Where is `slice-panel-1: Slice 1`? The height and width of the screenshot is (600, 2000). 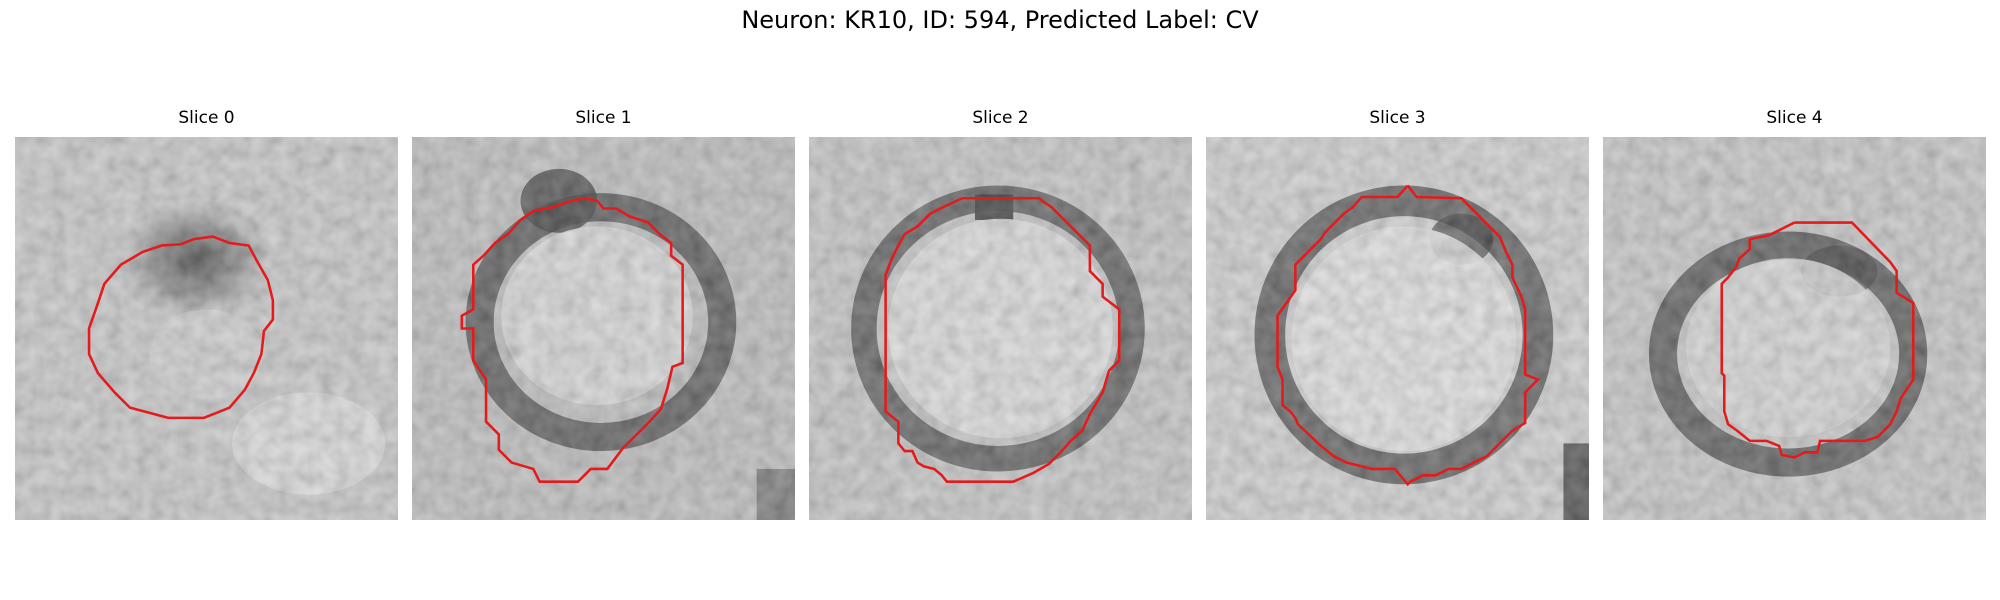
slice-panel-1: Slice 1 is located at coordinates (603, 314).